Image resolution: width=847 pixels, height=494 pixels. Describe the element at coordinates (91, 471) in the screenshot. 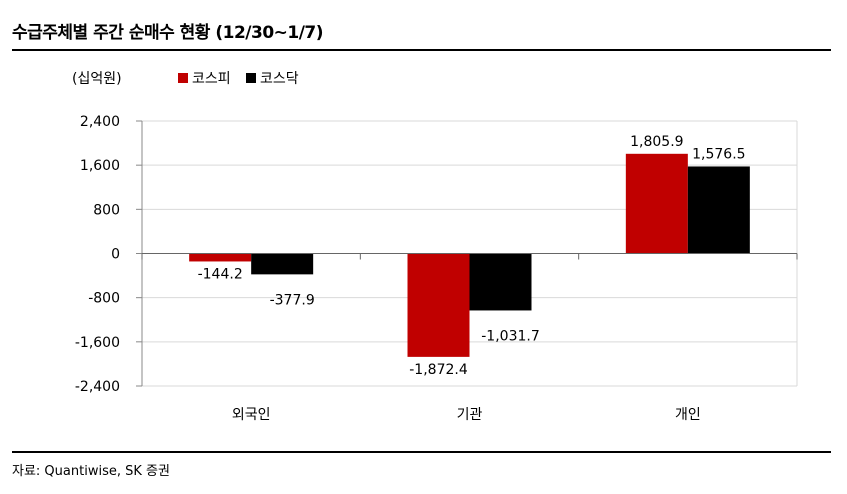

I see `source-note: 자료: Quantiwise, SK 증권` at that location.